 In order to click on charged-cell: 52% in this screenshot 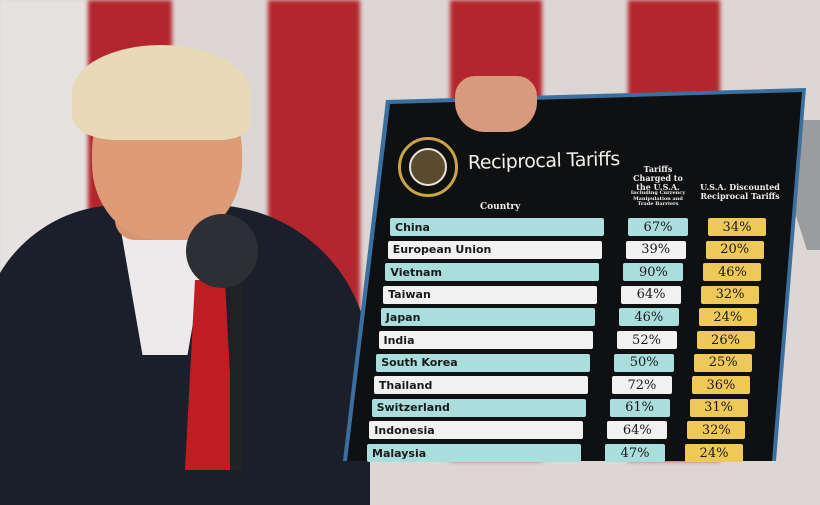, I will do `click(646, 340)`.